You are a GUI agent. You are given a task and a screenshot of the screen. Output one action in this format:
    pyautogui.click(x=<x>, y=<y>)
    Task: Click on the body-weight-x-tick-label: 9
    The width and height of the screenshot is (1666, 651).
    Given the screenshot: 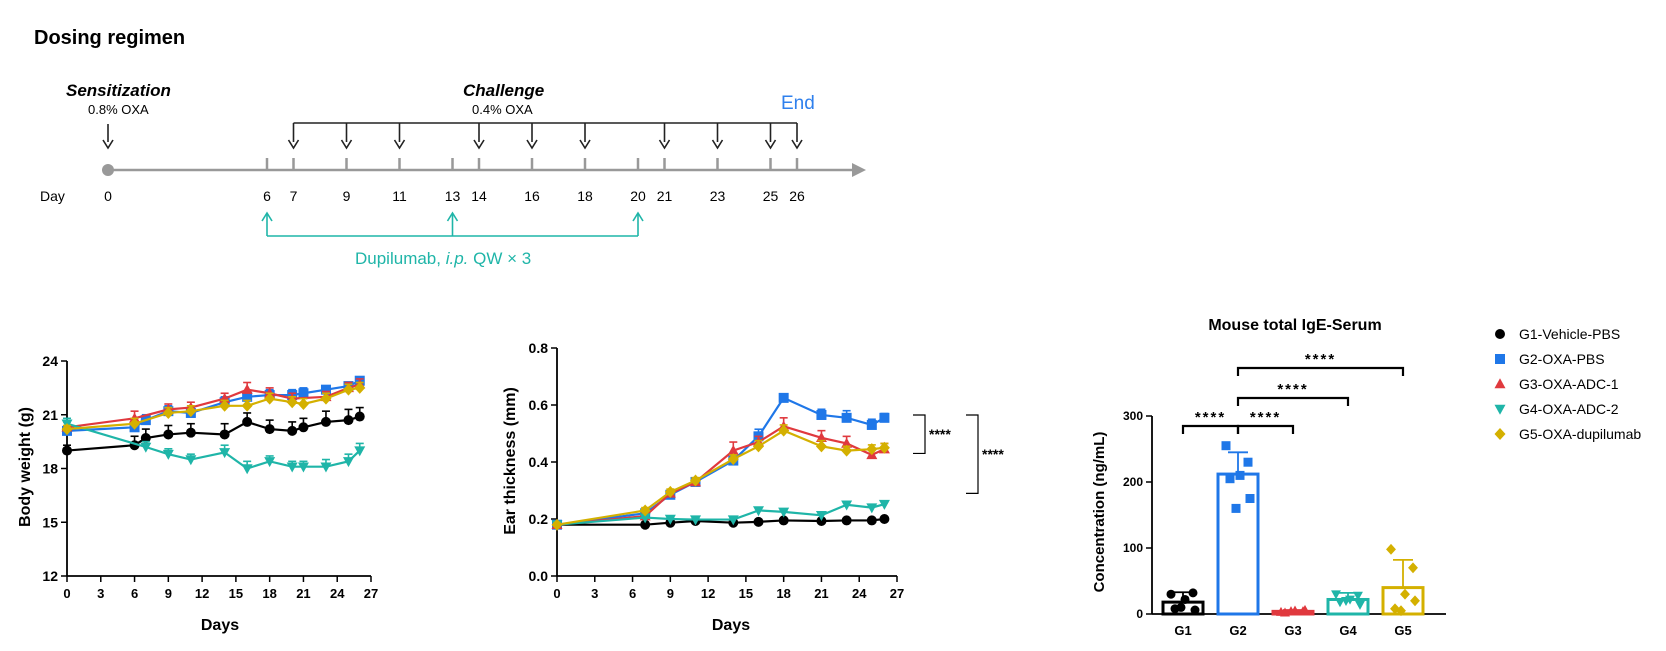 What is the action you would take?
    pyautogui.click(x=168, y=593)
    